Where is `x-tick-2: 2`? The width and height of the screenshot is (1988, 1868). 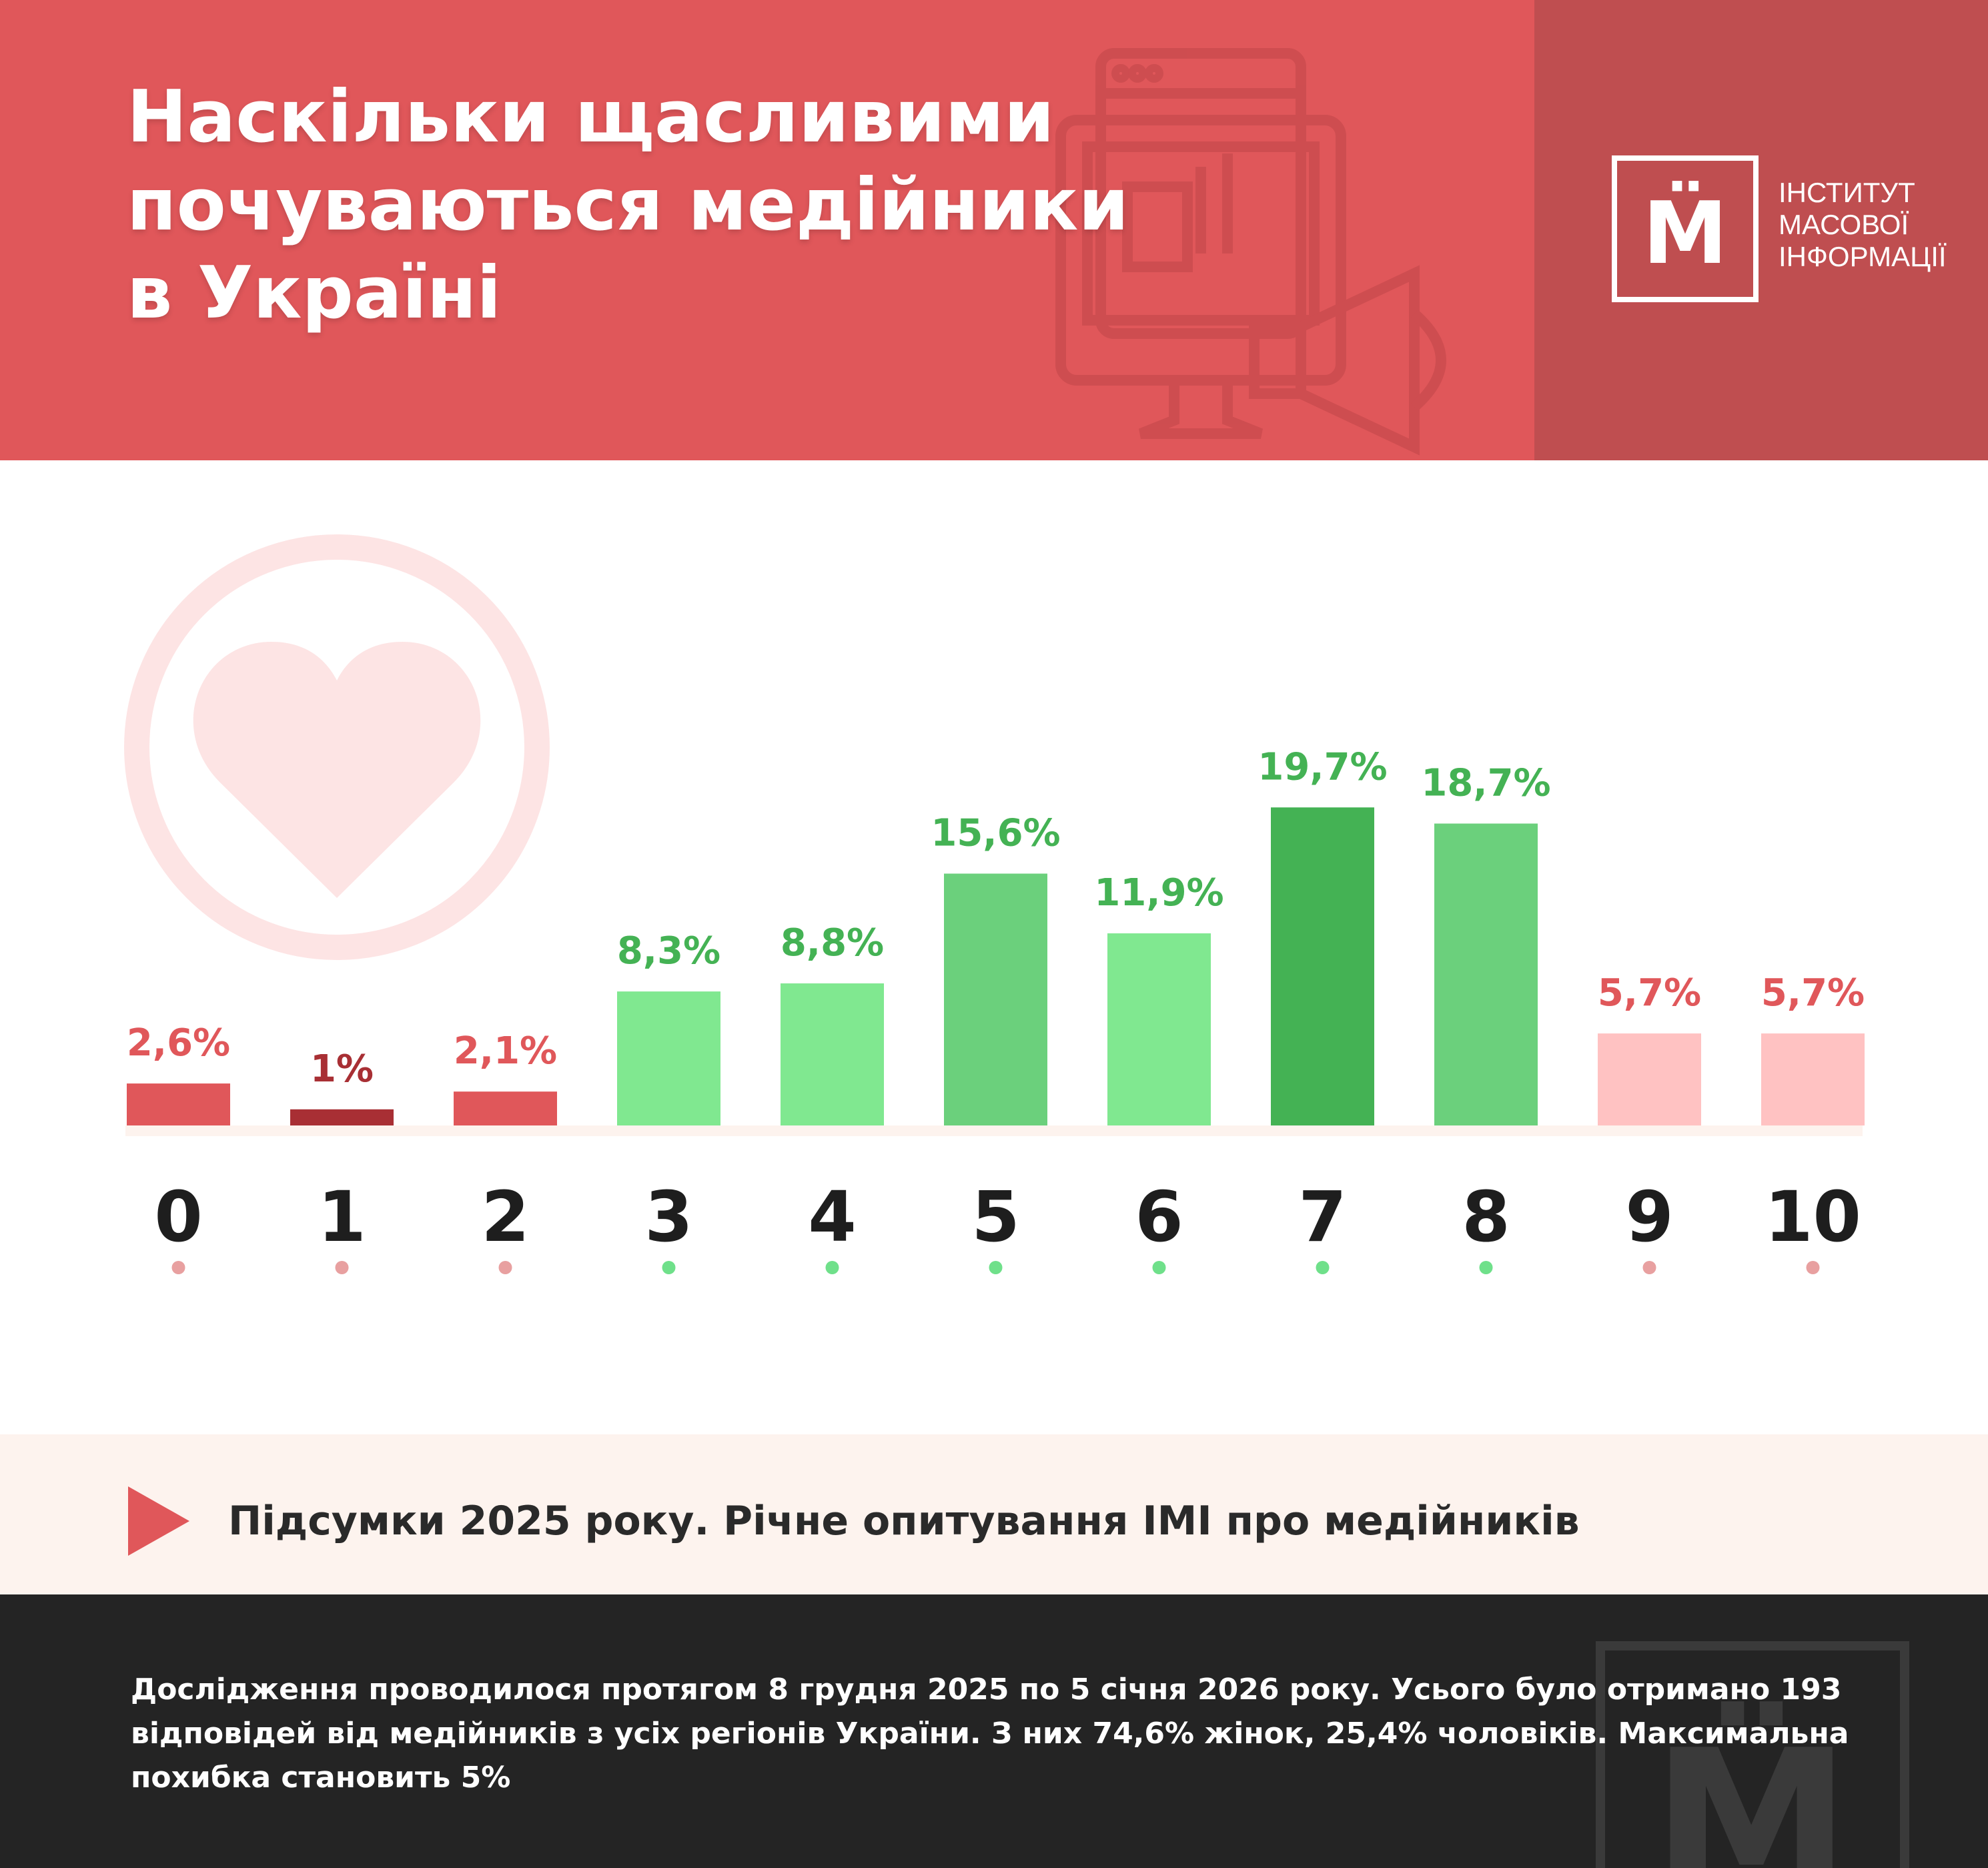 x-tick-2: 2 is located at coordinates (505, 1217).